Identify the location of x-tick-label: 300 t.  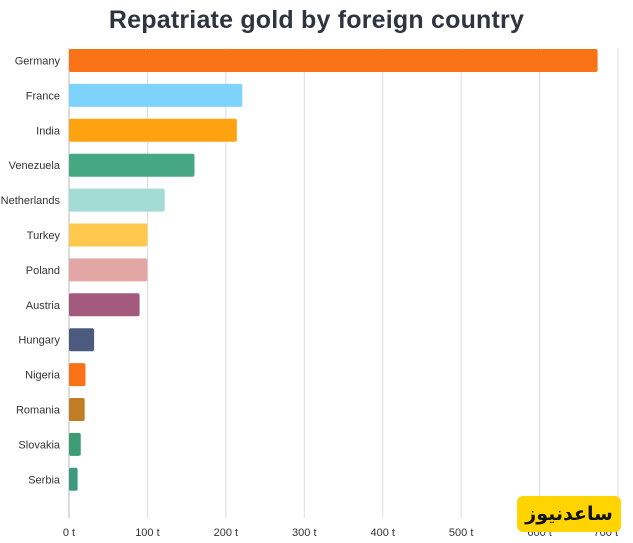
(304, 533).